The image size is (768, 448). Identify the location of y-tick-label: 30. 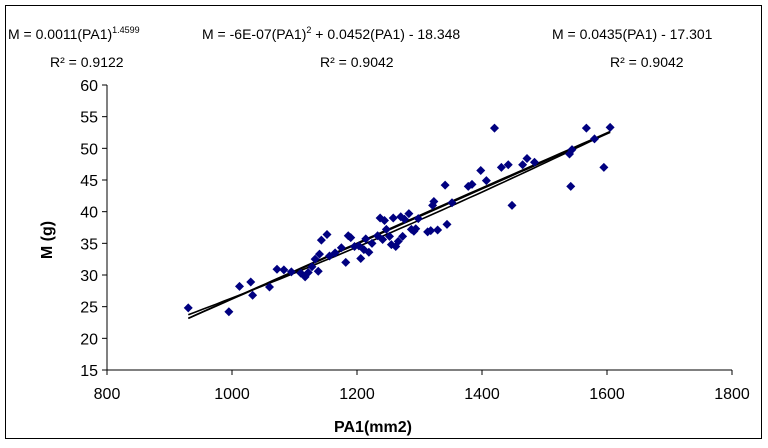
(89, 276).